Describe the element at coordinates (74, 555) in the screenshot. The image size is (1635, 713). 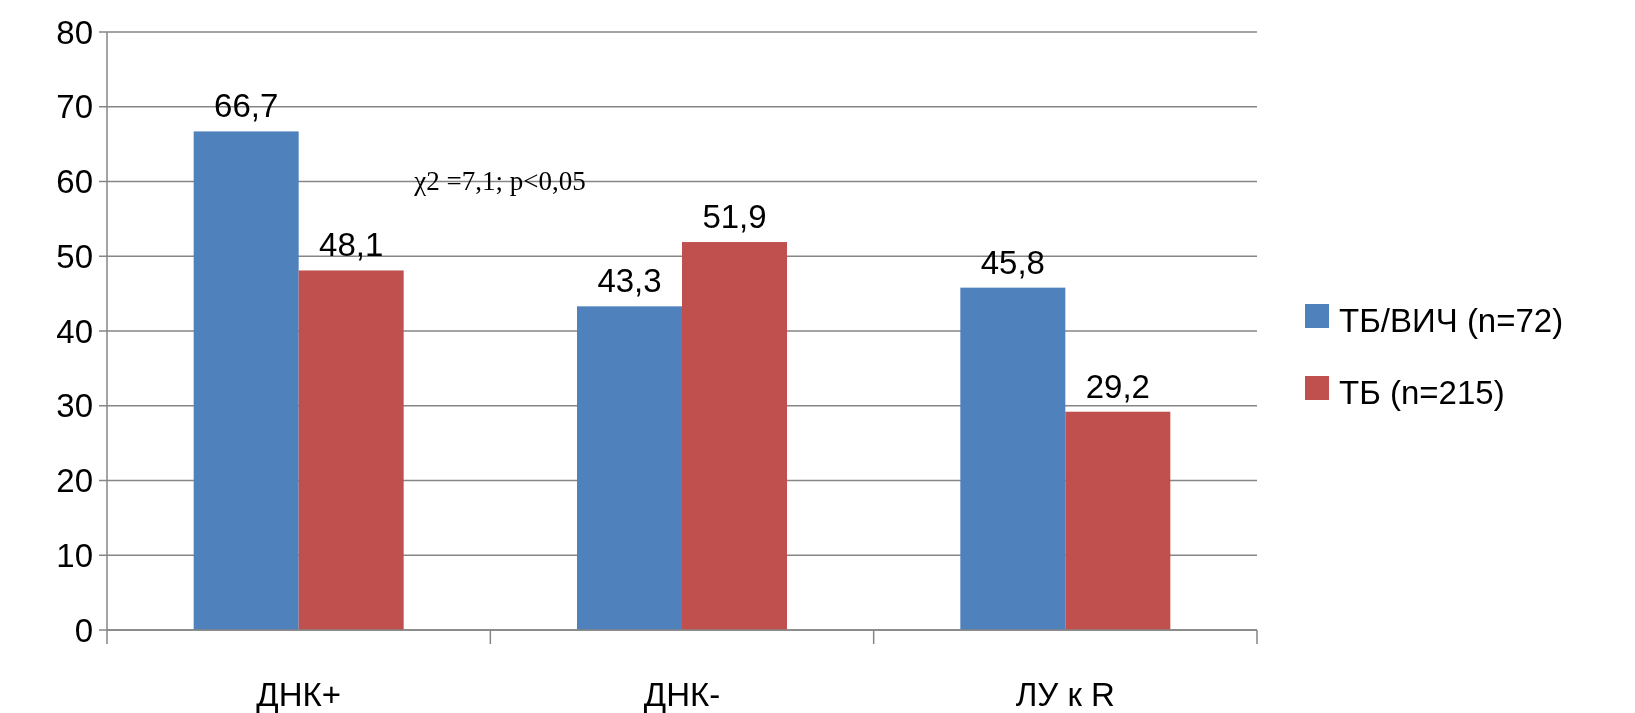
I see `y-tick-label: 10` at that location.